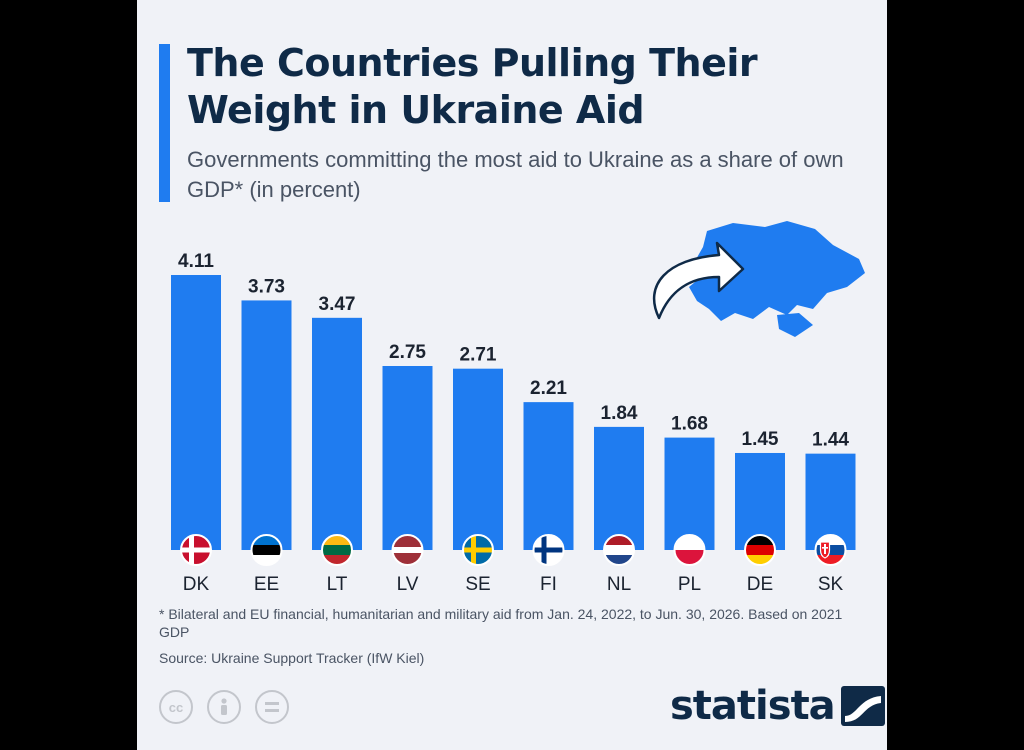 The width and height of the screenshot is (1024, 750). I want to click on category-label: DK, so click(196, 584).